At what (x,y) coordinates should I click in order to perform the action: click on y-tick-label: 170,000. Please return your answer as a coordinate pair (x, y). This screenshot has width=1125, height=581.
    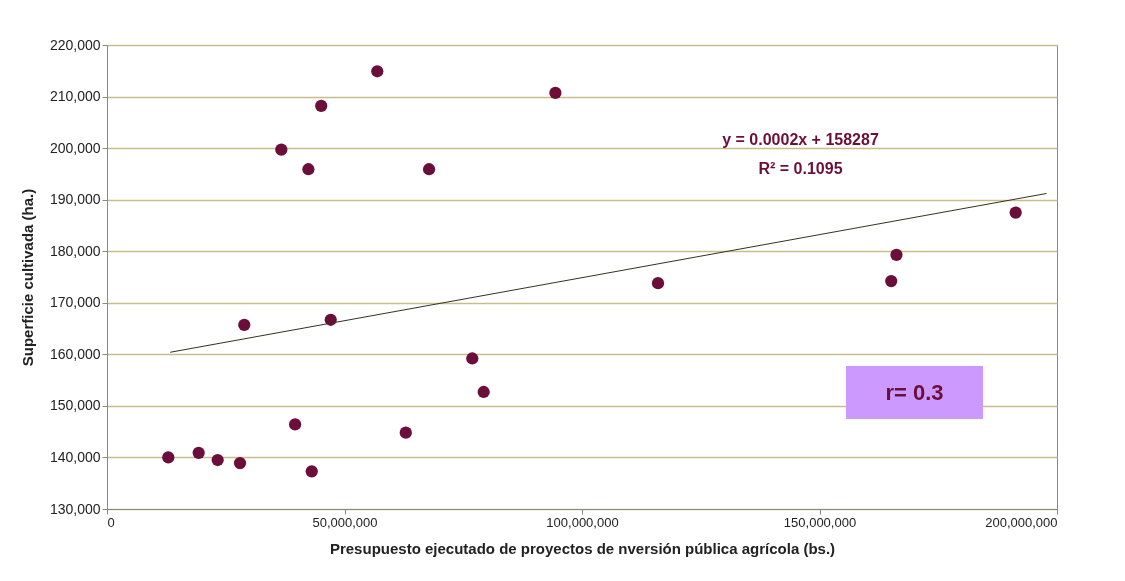
    Looking at the image, I should click on (75, 302).